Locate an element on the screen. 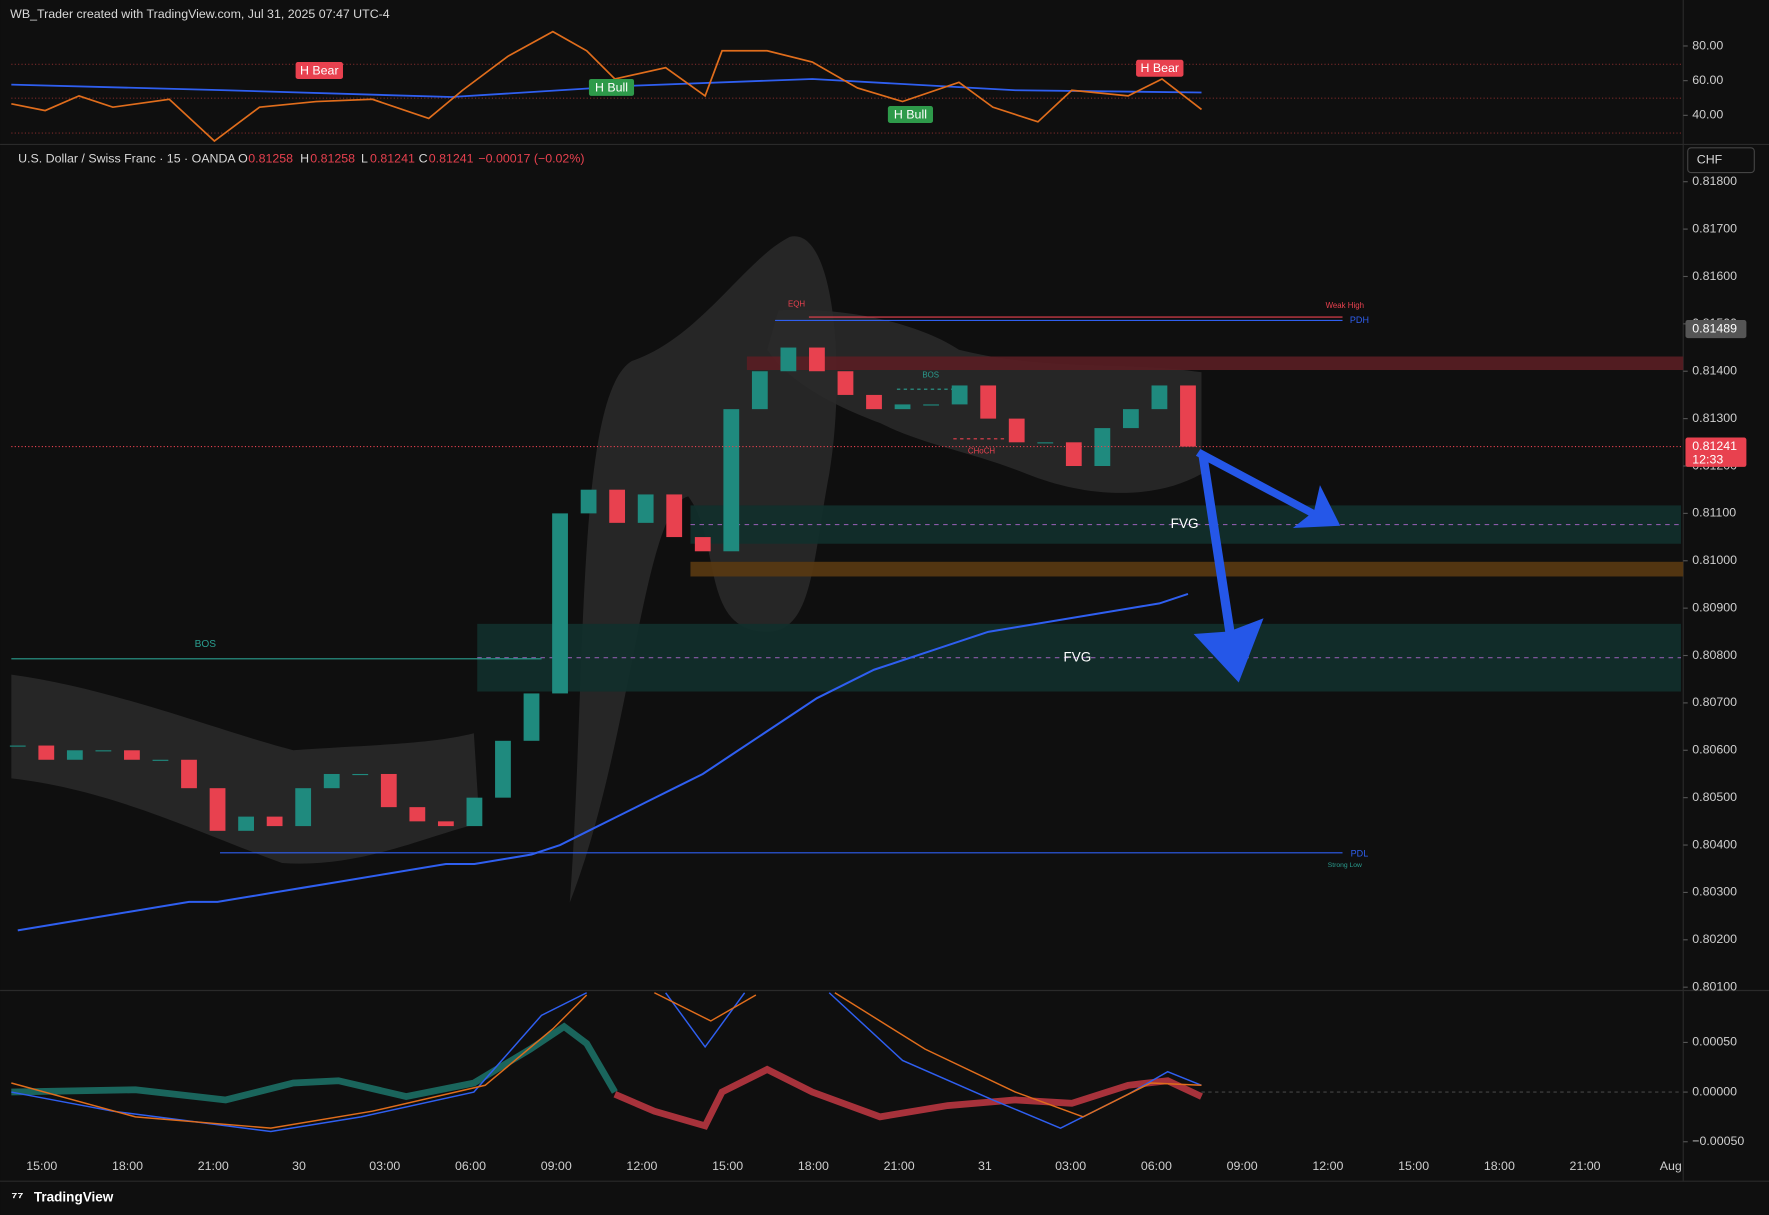 The height and width of the screenshot is (1215, 1769). badge-label: H Bull is located at coordinates (910, 114).